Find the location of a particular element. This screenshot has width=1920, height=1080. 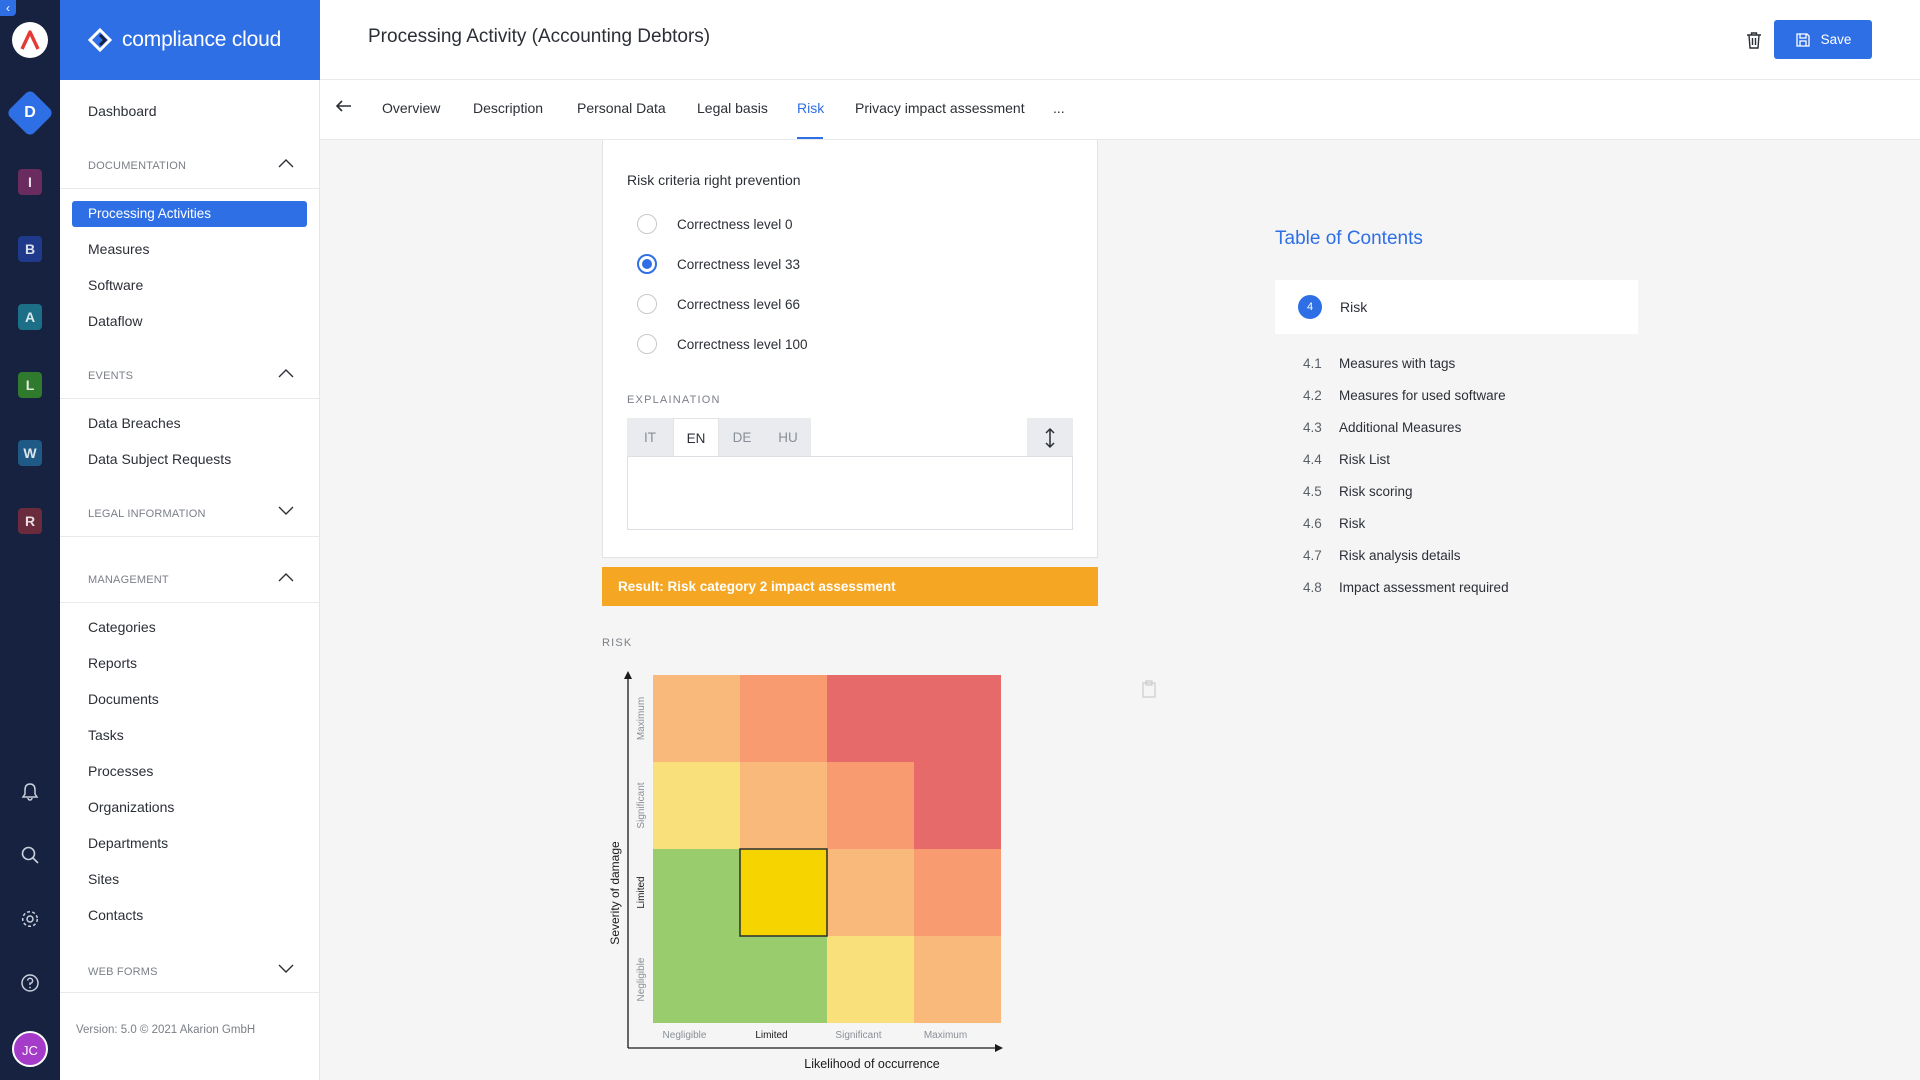

akarion-logo is located at coordinates (30, 40).